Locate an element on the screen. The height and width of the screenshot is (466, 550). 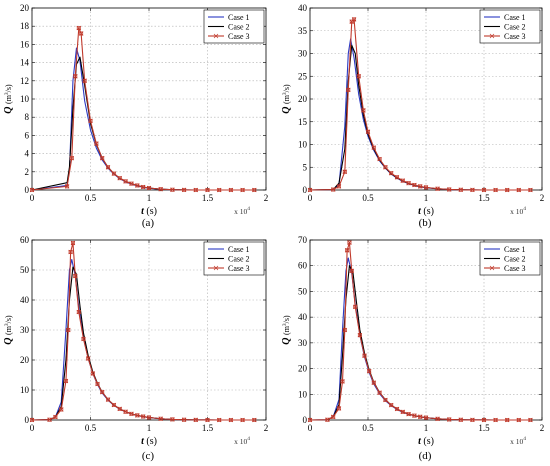
x-tick-label: 2 is located at coordinates (542, 428).